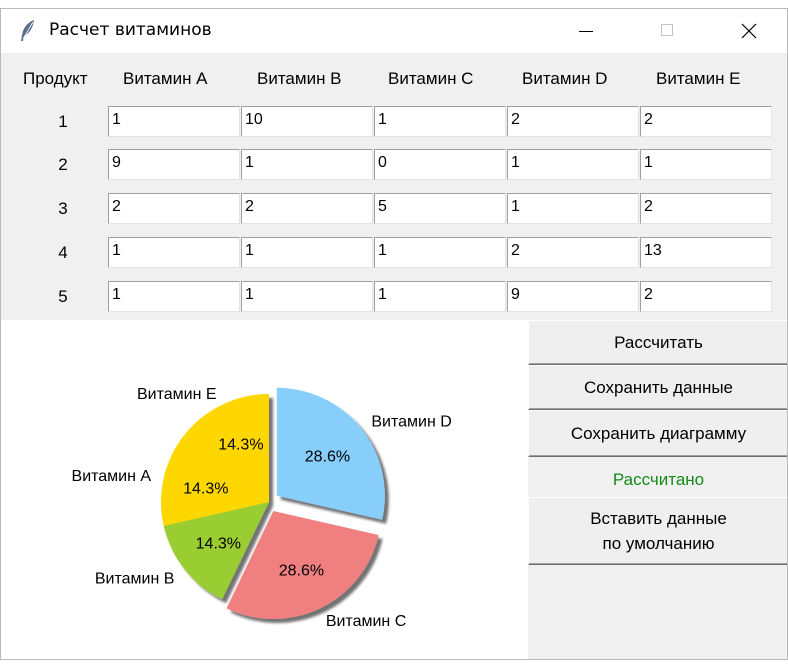 This screenshot has width=788, height=671. Describe the element at coordinates (698, 78) in the screenshot. I see `header-vitamin-e: Витамин E` at that location.